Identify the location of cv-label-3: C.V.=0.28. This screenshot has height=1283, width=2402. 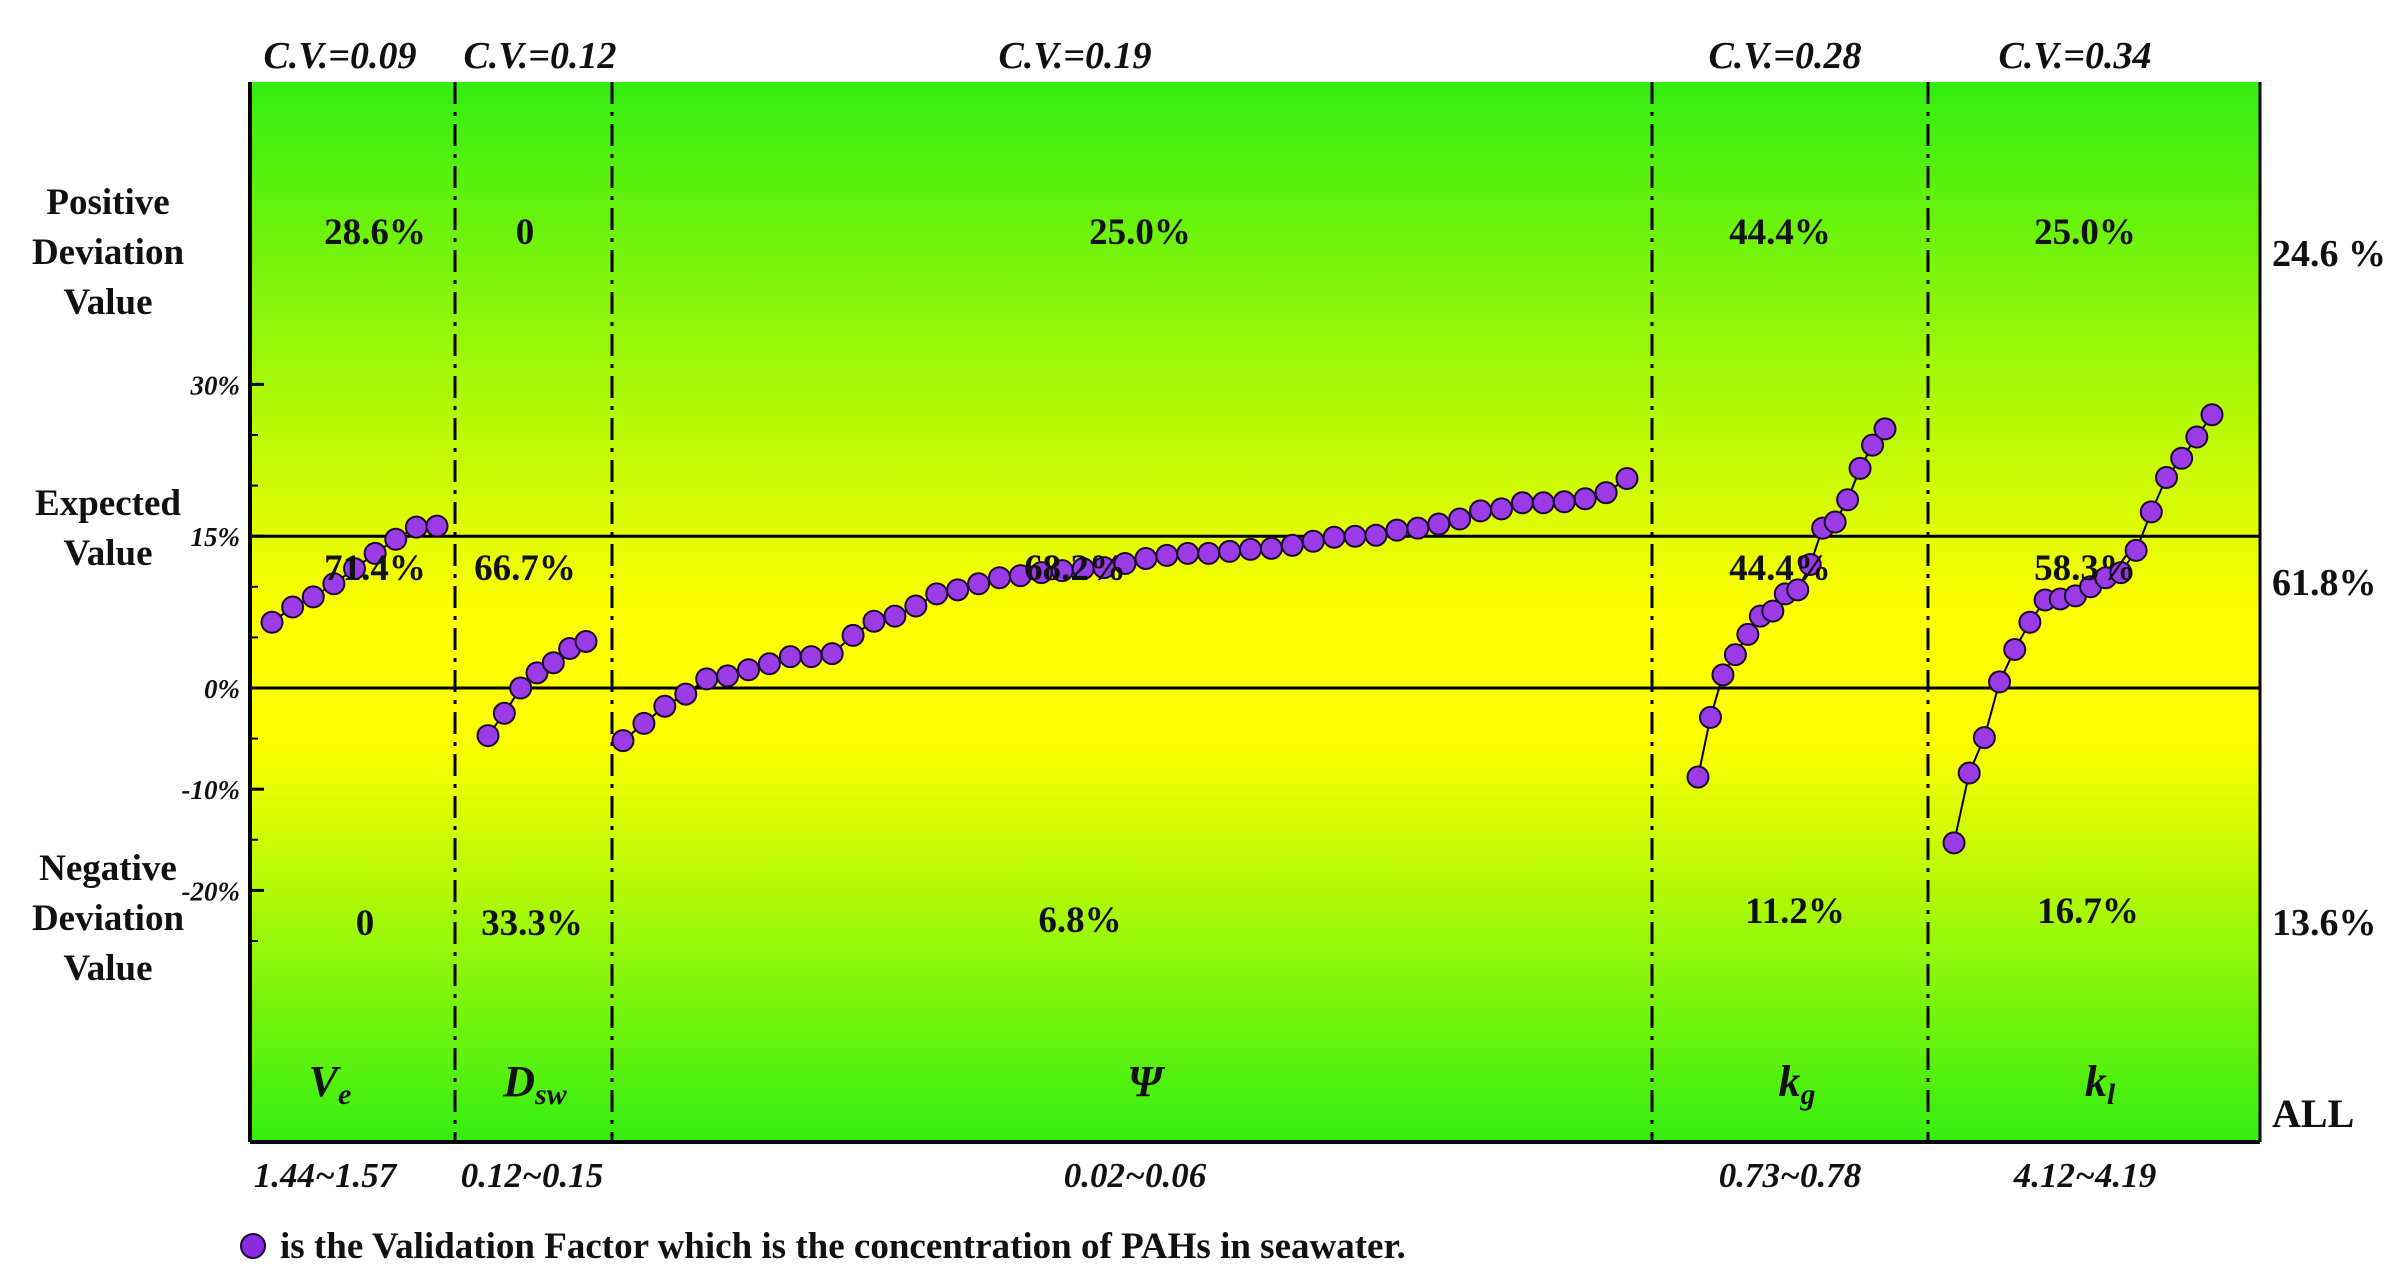
(1785, 56).